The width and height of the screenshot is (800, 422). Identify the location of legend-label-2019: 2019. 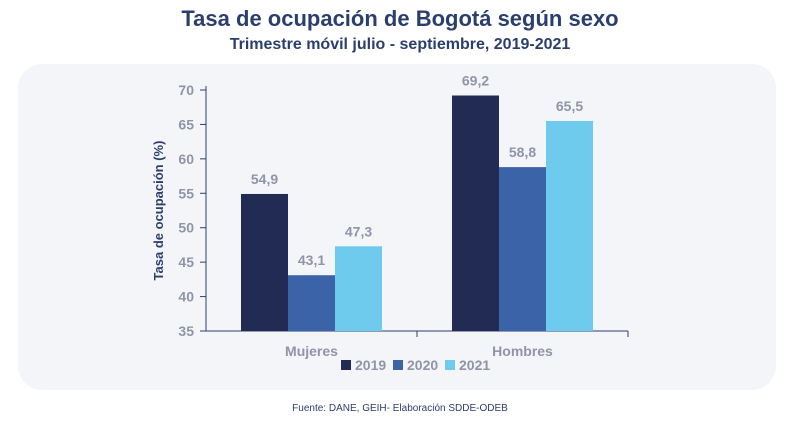
(370, 365).